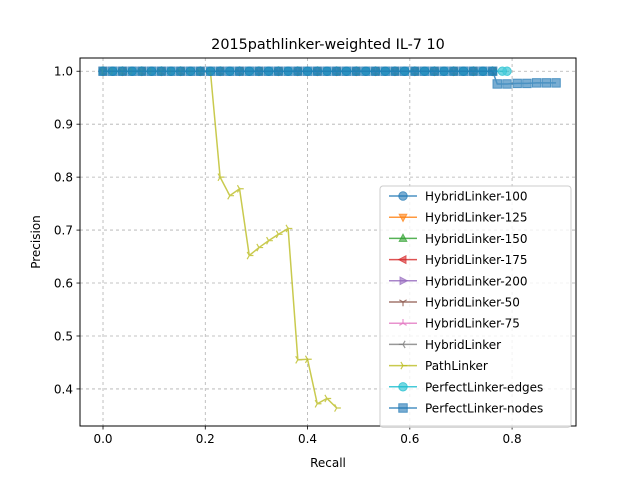 The image size is (640, 480). I want to click on x-tick-label: 0.2, so click(205, 439).